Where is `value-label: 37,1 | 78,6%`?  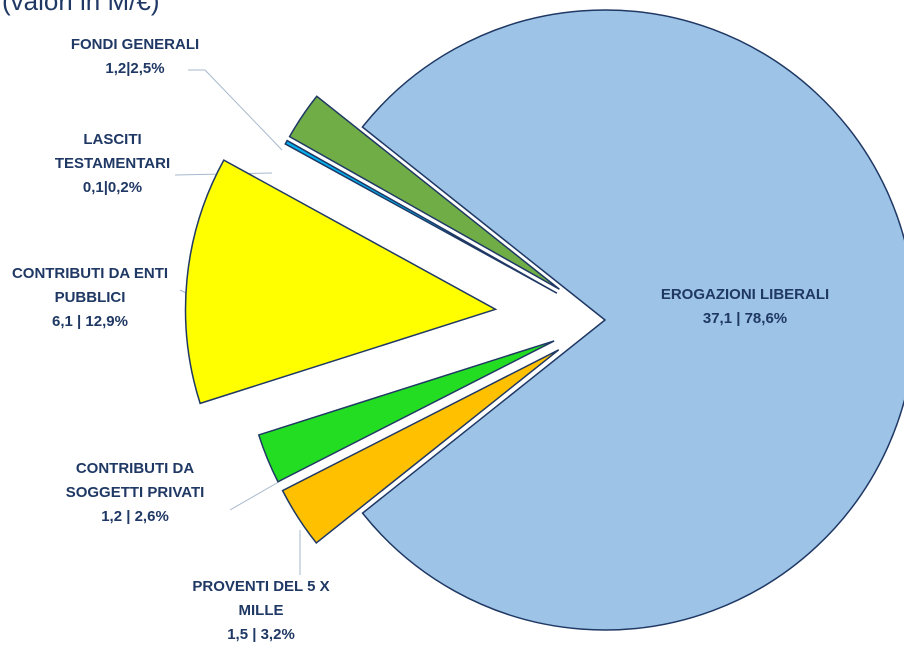
value-label: 37,1 | 78,6% is located at coordinates (745, 318).